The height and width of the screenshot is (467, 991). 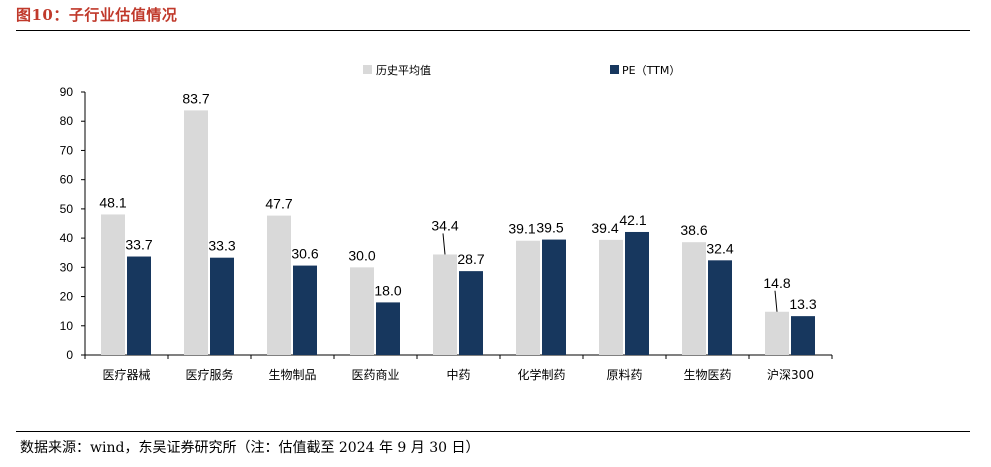 I want to click on data-label-historical-average: 39.4, so click(x=604, y=228).